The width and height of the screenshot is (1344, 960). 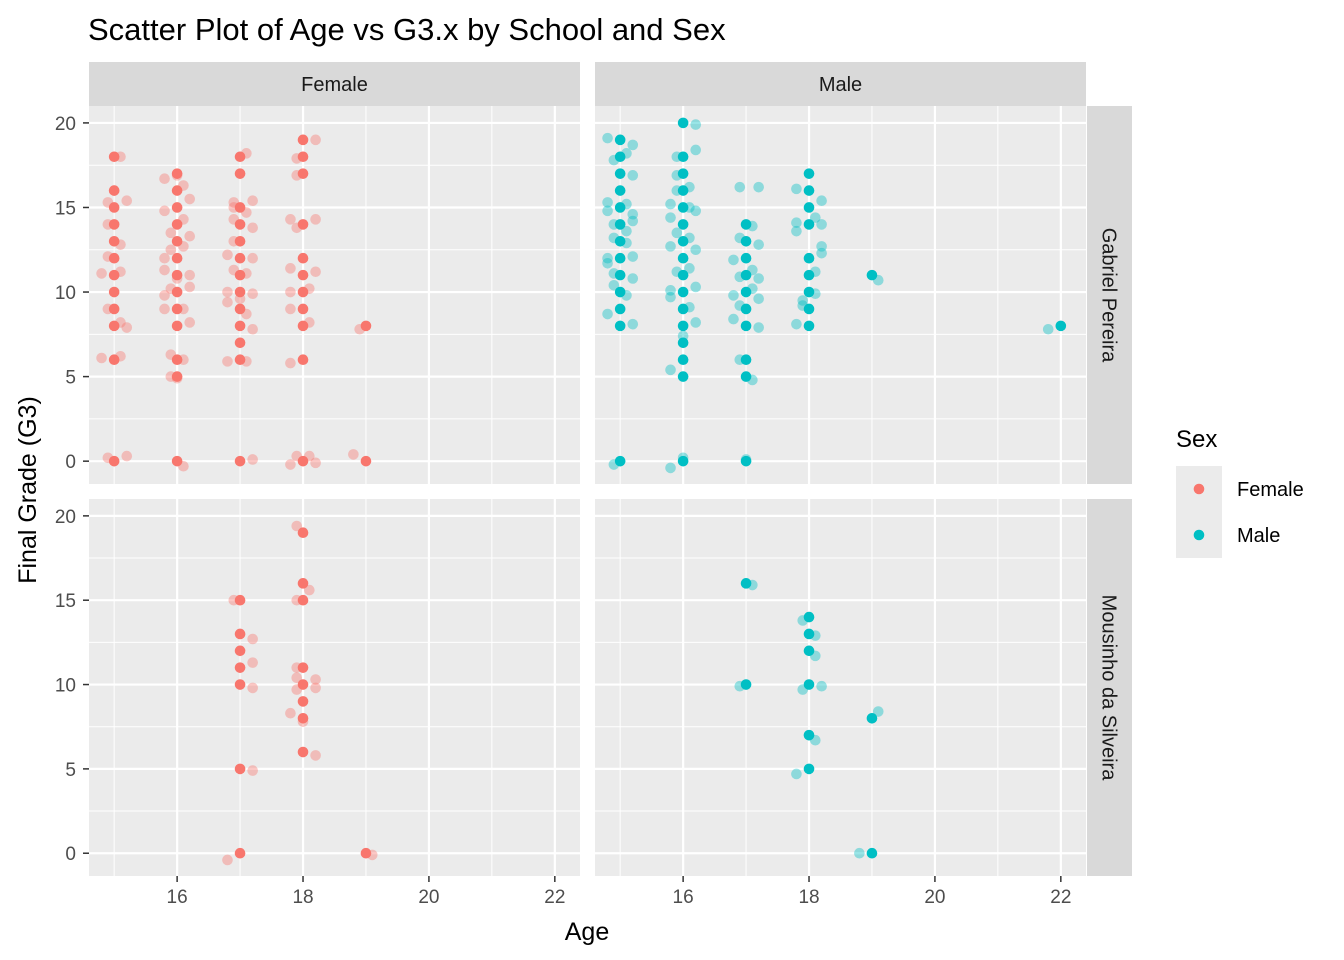 What do you see at coordinates (28, 490) in the screenshot?
I see `y-axis-label: Final Grade (G3)` at bounding box center [28, 490].